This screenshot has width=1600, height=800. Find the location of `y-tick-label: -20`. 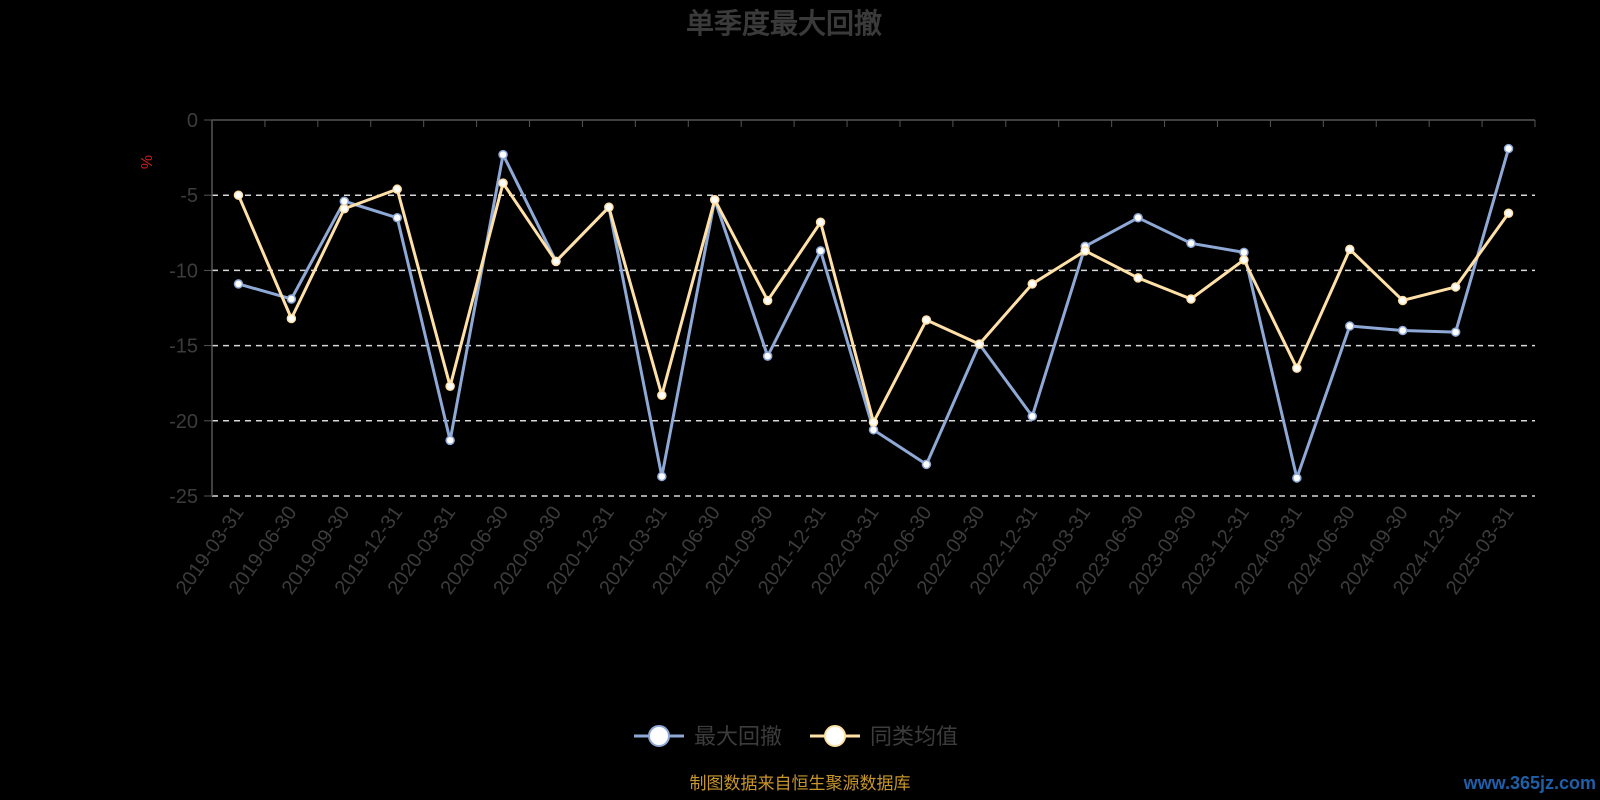

y-tick-label: -20 is located at coordinates (183, 422).